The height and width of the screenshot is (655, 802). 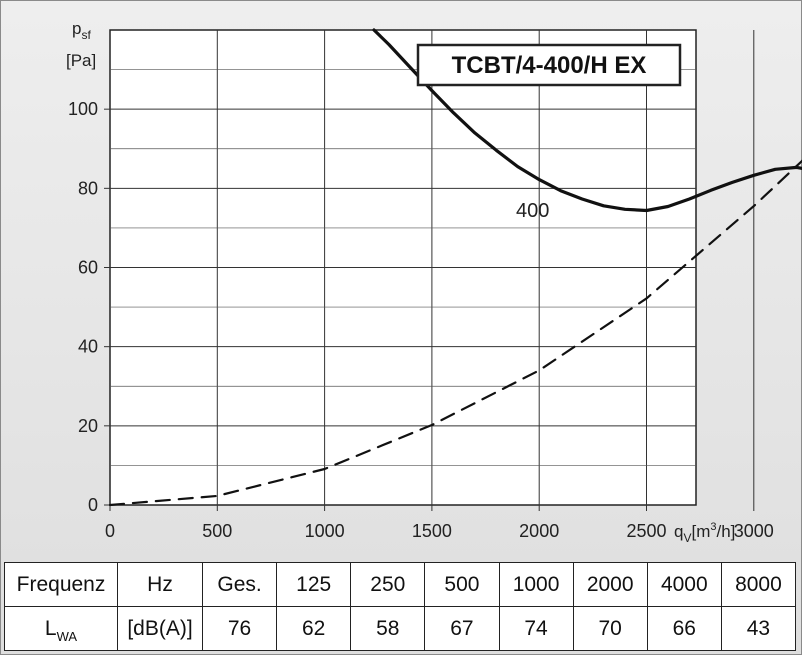 What do you see at coordinates (700, 531) in the screenshot?
I see `x-axis-unit-pre: [m` at bounding box center [700, 531].